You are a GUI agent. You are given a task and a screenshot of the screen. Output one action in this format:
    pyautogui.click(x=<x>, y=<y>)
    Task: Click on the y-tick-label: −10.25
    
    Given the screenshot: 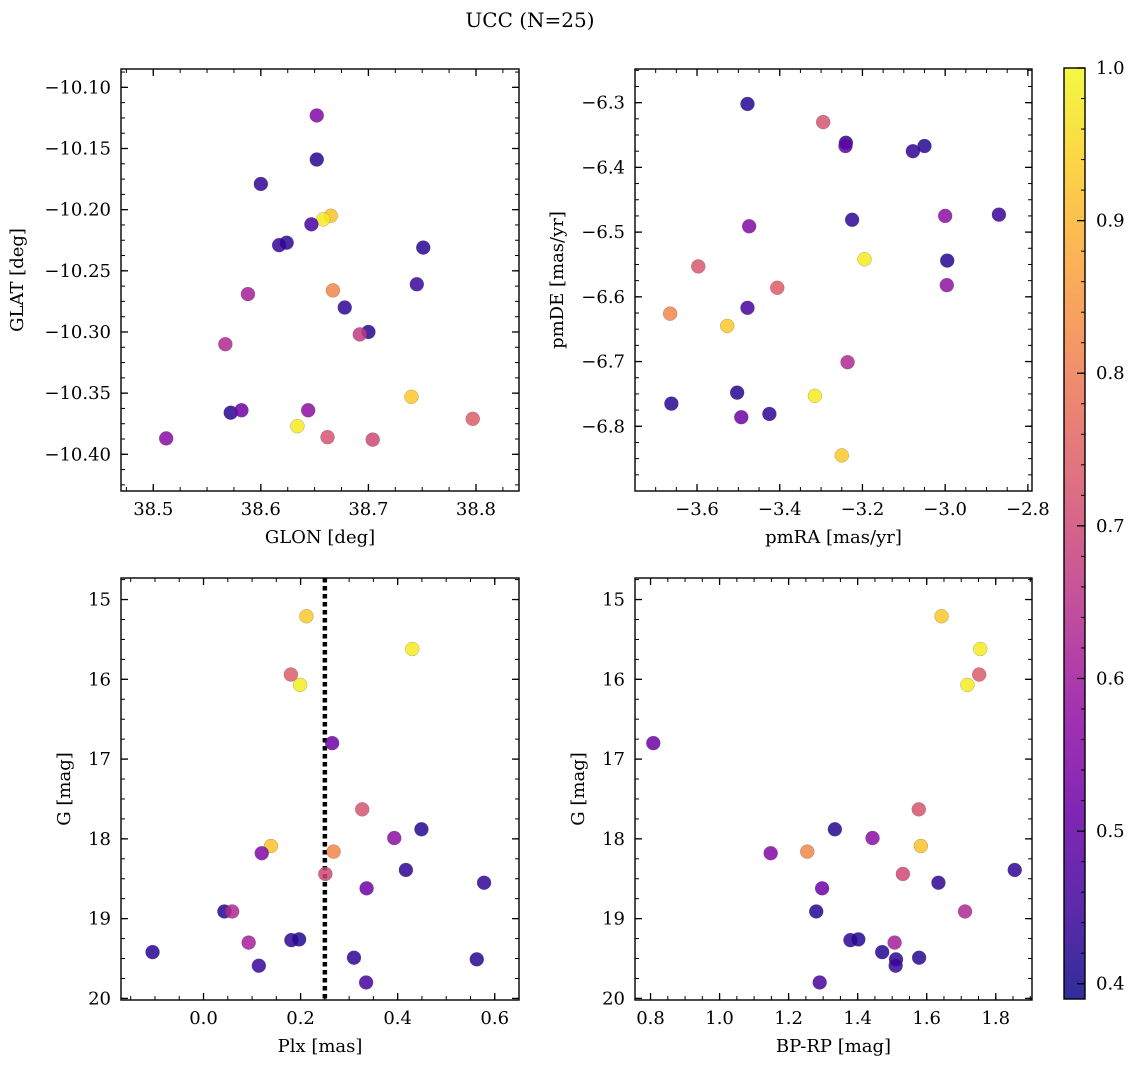 What is the action you would take?
    pyautogui.click(x=77, y=271)
    